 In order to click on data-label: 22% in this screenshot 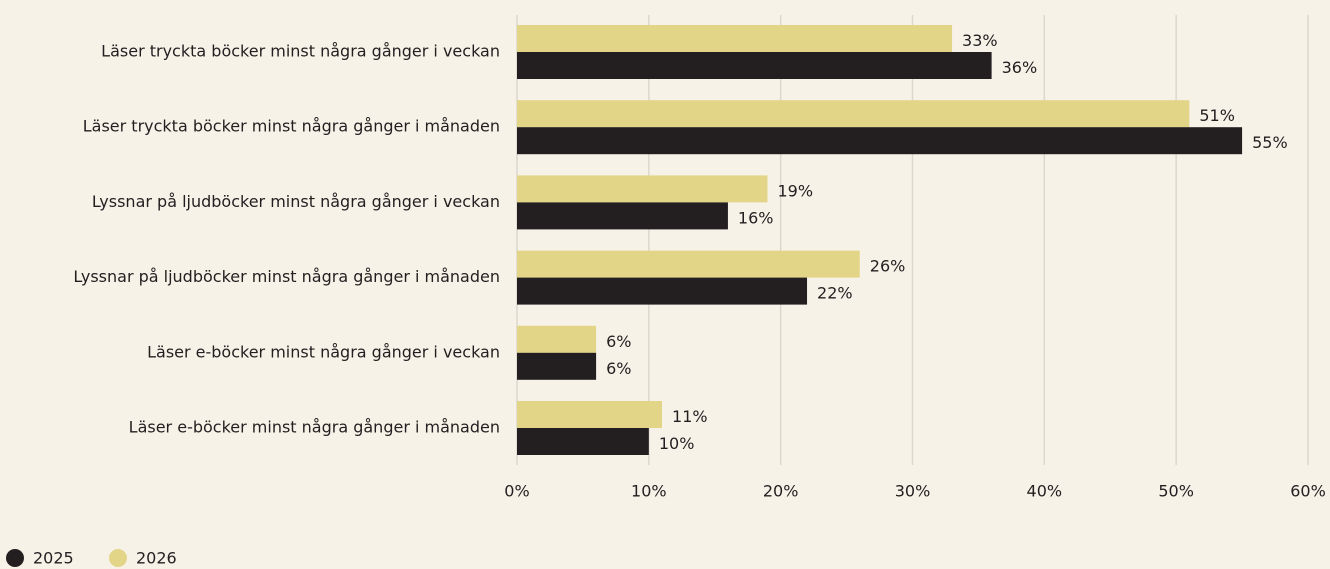, I will do `click(835, 293)`.